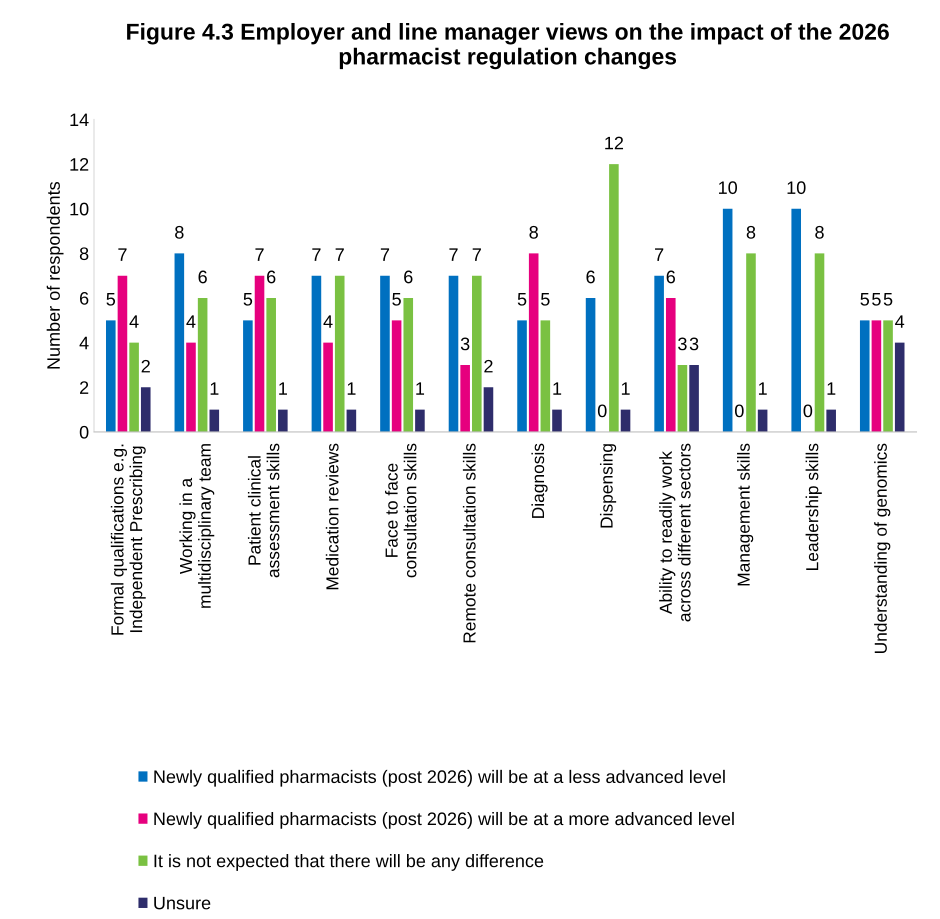 The height and width of the screenshot is (919, 940). What do you see at coordinates (79, 164) in the screenshot?
I see `y-tick-label: 12` at bounding box center [79, 164].